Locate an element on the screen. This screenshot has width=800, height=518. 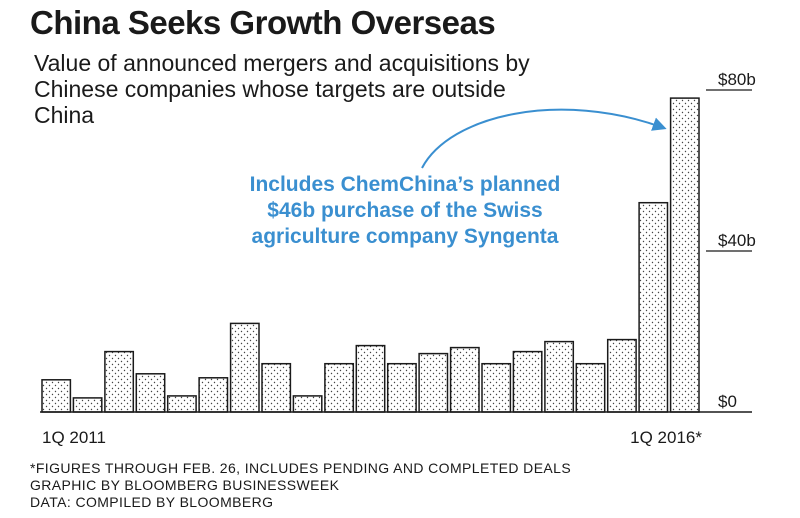
chart-title: China Seeks Growth Overseas is located at coordinates (263, 22).